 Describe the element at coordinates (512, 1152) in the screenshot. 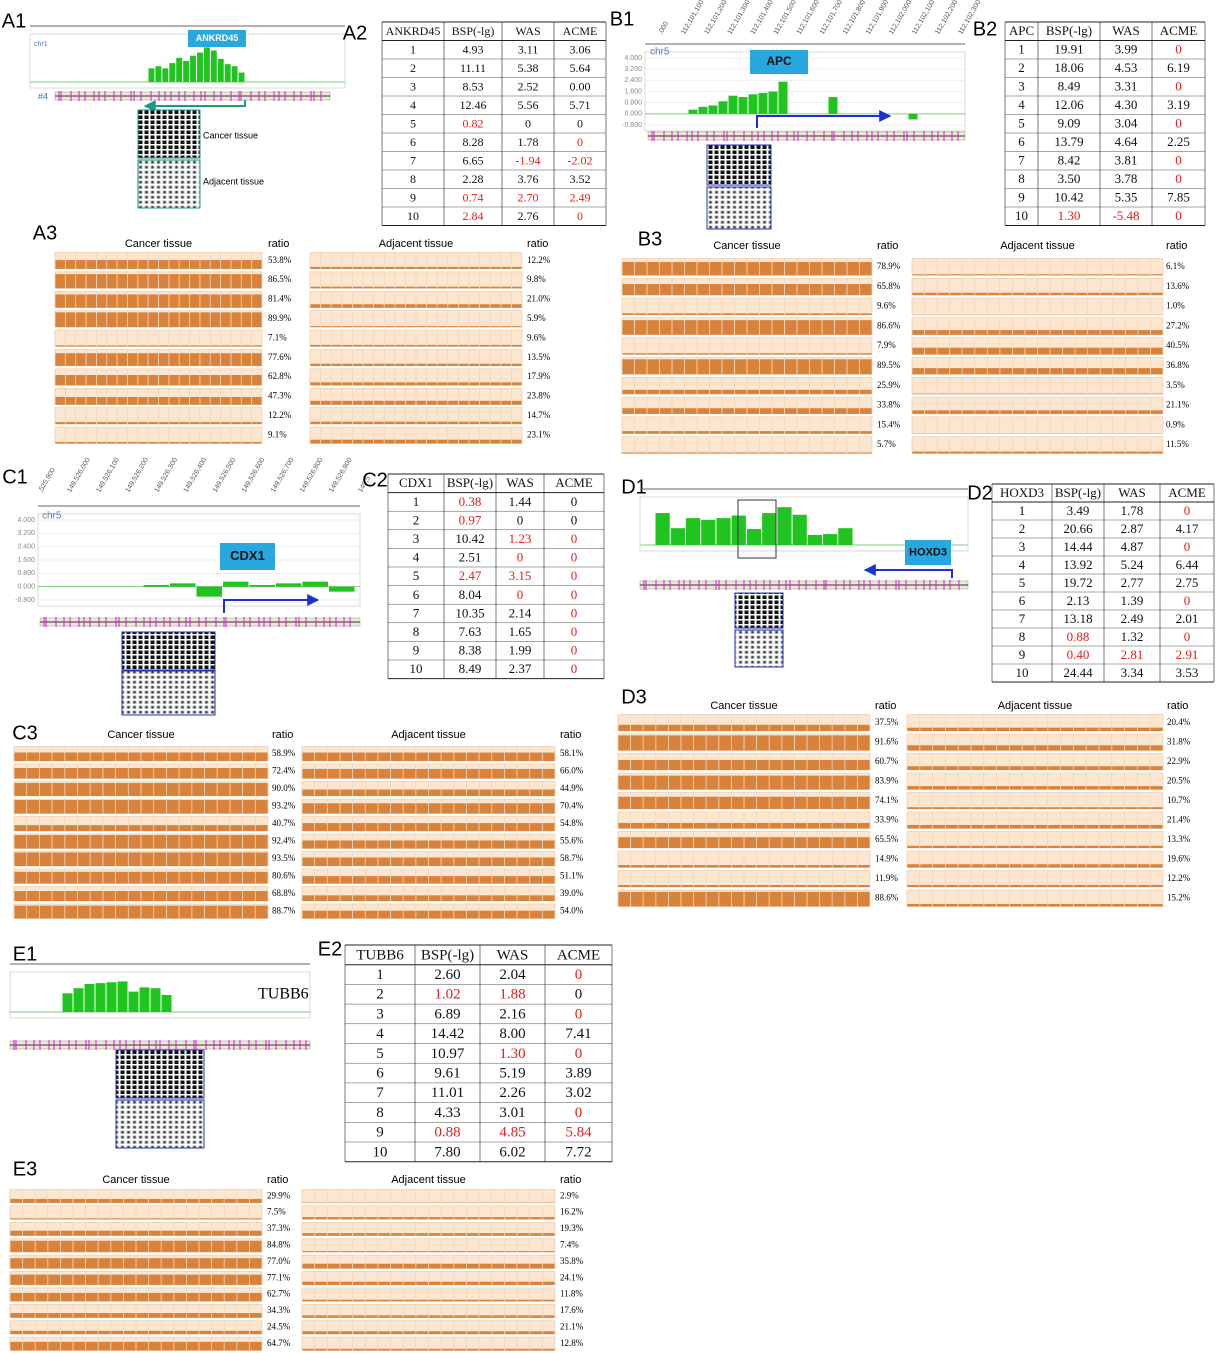

I see `table-cell: 6.02` at that location.